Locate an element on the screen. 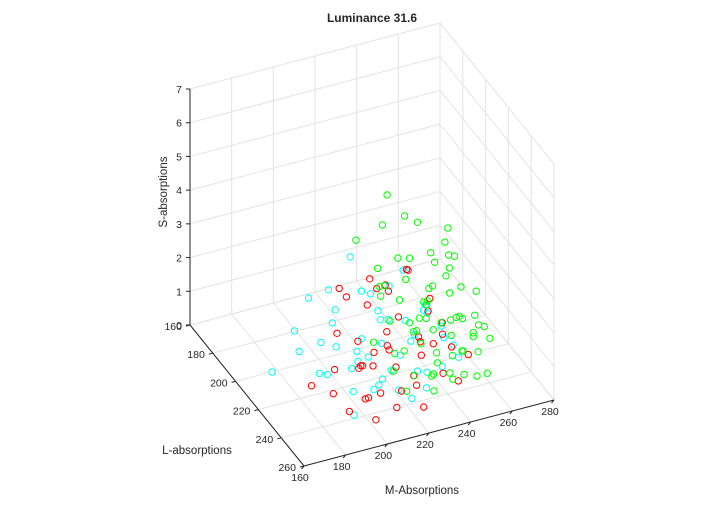 Image resolution: width=718 pixels, height=519 pixels. x-tick-label: 160 is located at coordinates (300, 478).